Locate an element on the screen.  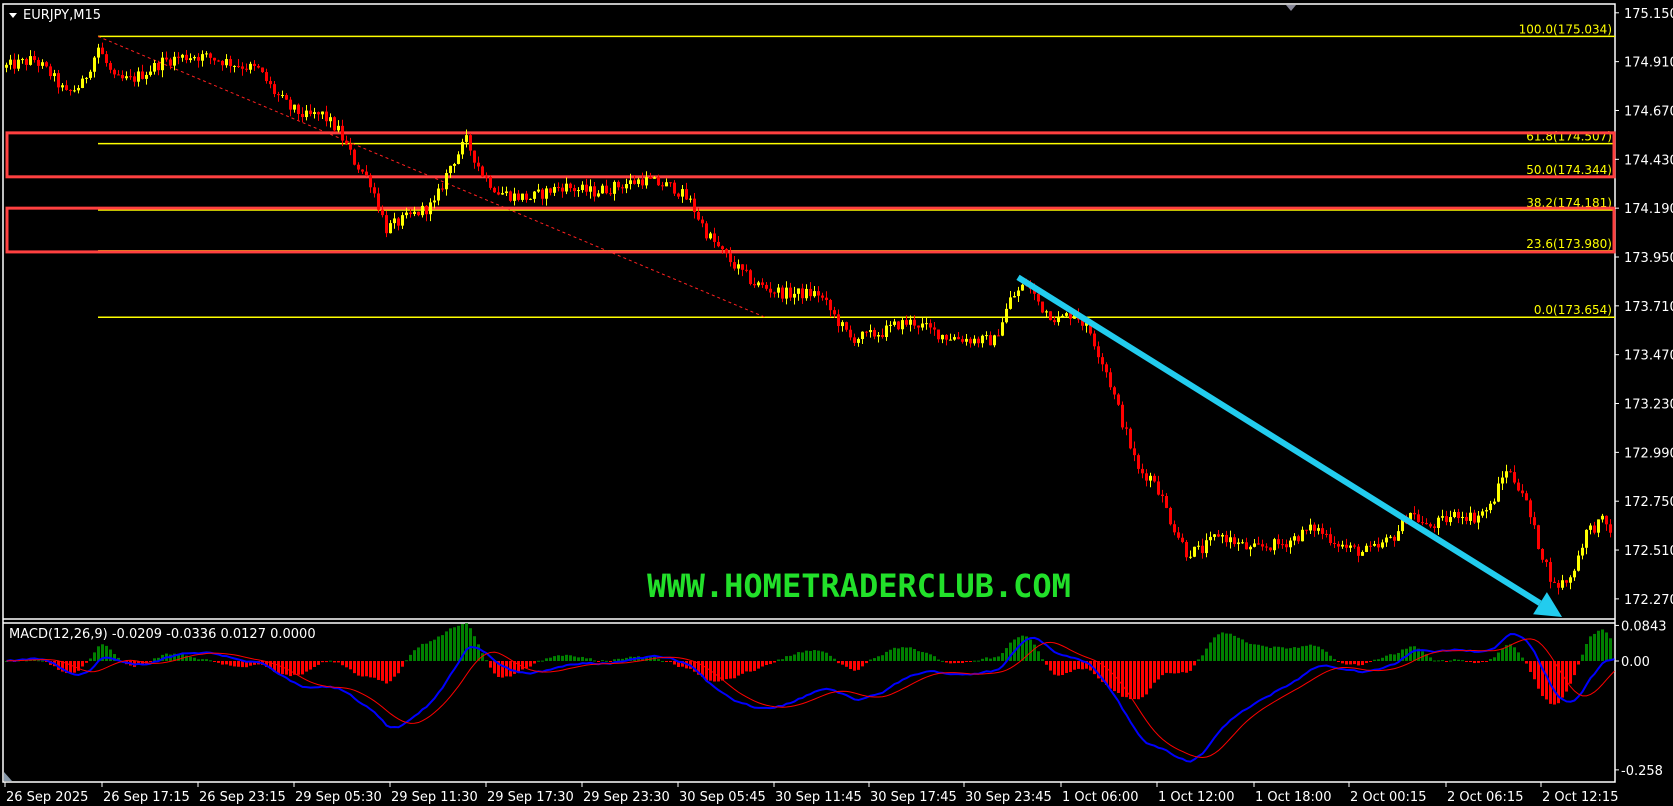
dropdown-triangle-icon is located at coordinates (13, 15).